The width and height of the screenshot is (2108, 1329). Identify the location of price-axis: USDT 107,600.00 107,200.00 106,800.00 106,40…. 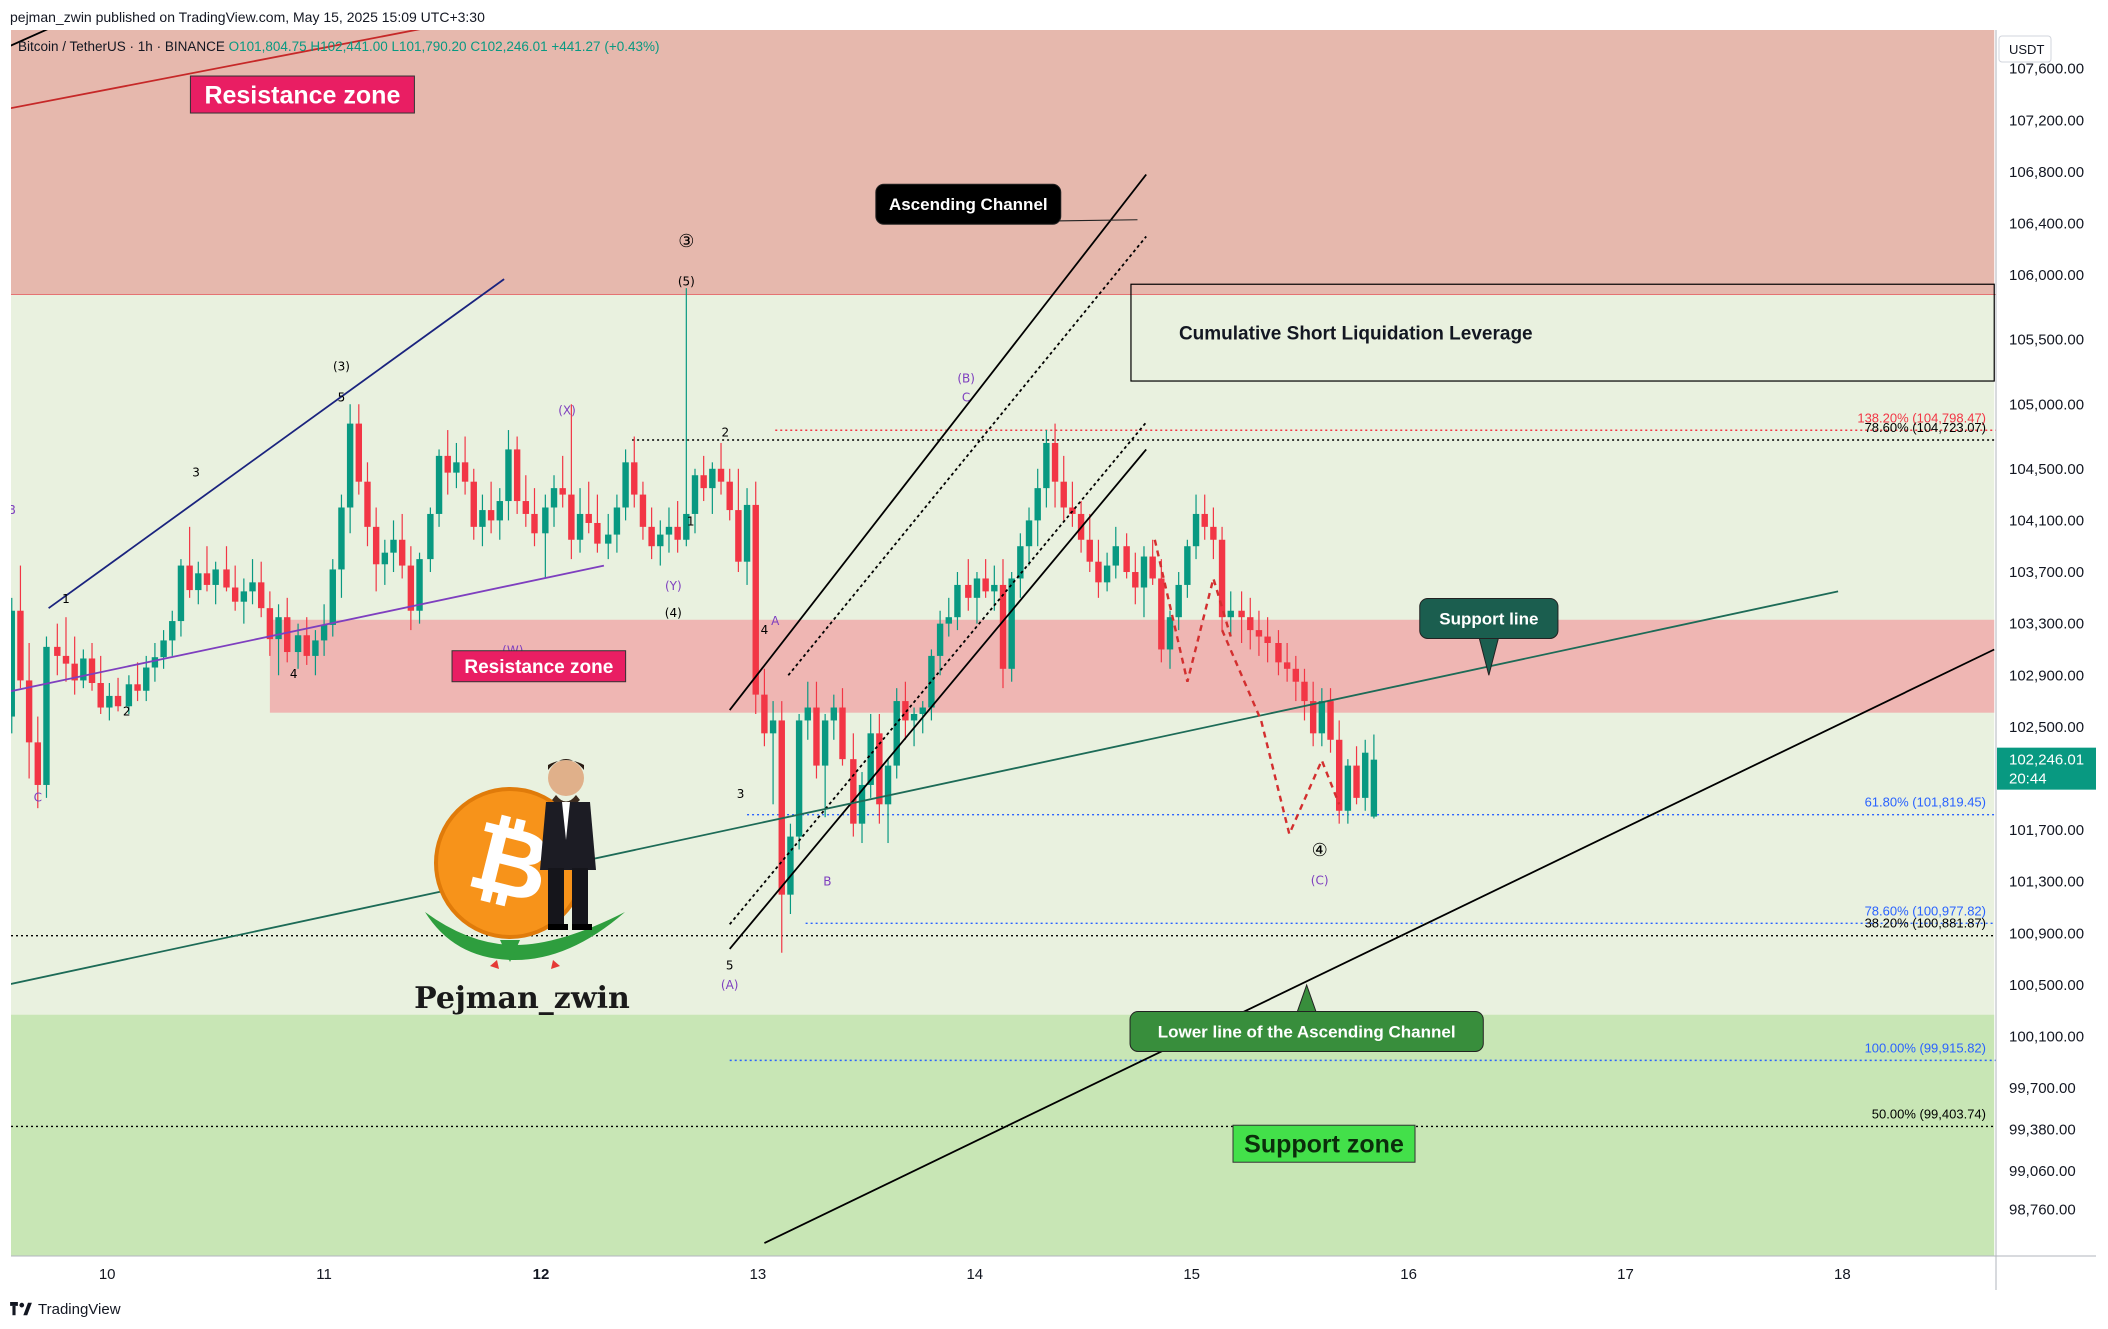
(2046, 627).